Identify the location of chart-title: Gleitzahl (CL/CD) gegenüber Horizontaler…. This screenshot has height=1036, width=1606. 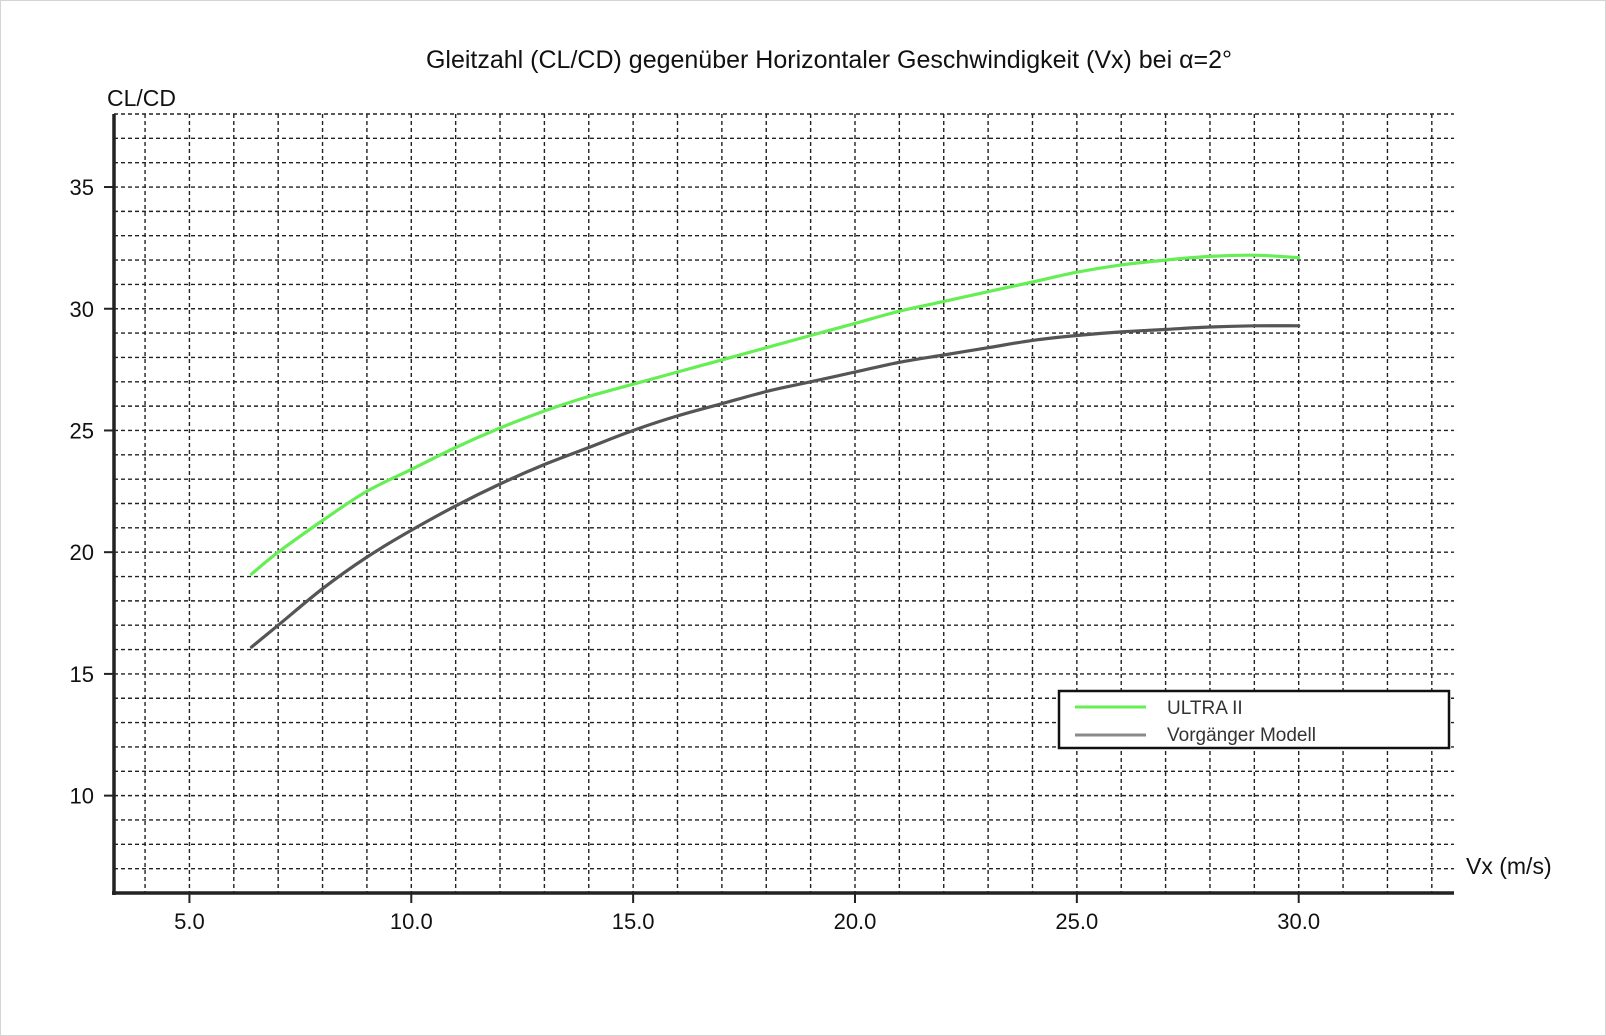
(829, 60).